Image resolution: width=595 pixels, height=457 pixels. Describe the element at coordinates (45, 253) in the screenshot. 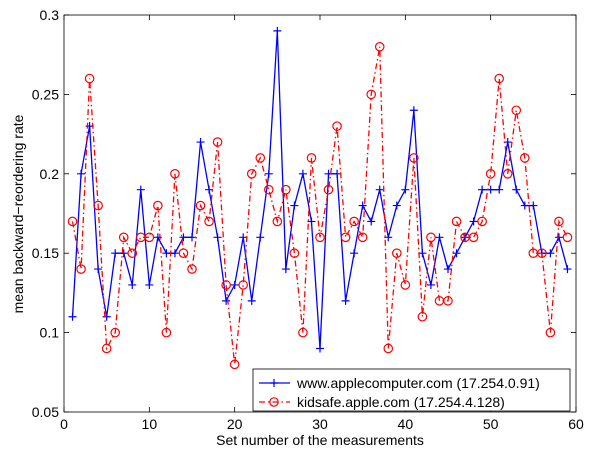

I see `y-tick-label: 0.15` at that location.